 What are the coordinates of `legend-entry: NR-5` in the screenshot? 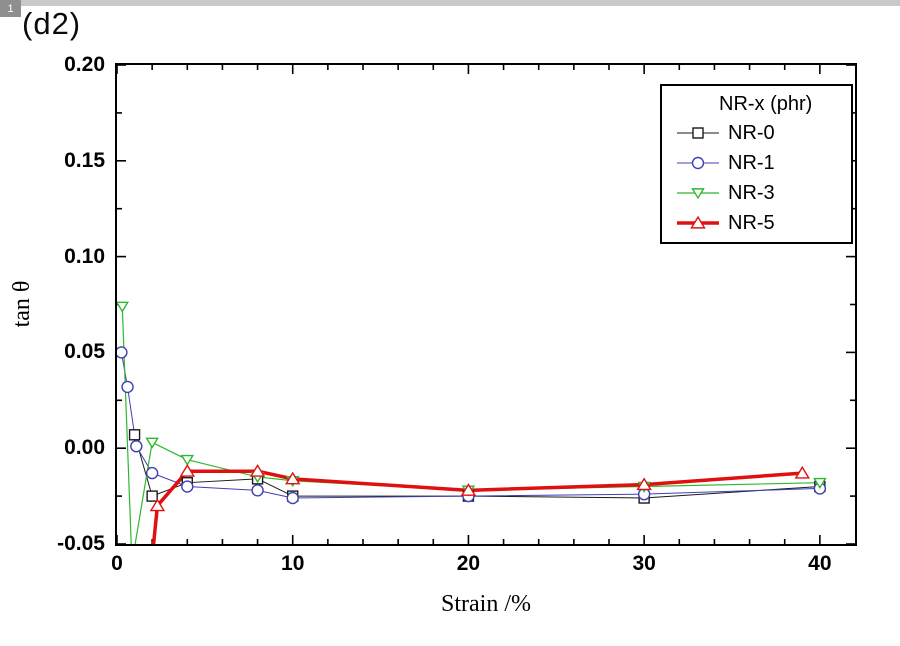 It's located at (763, 223).